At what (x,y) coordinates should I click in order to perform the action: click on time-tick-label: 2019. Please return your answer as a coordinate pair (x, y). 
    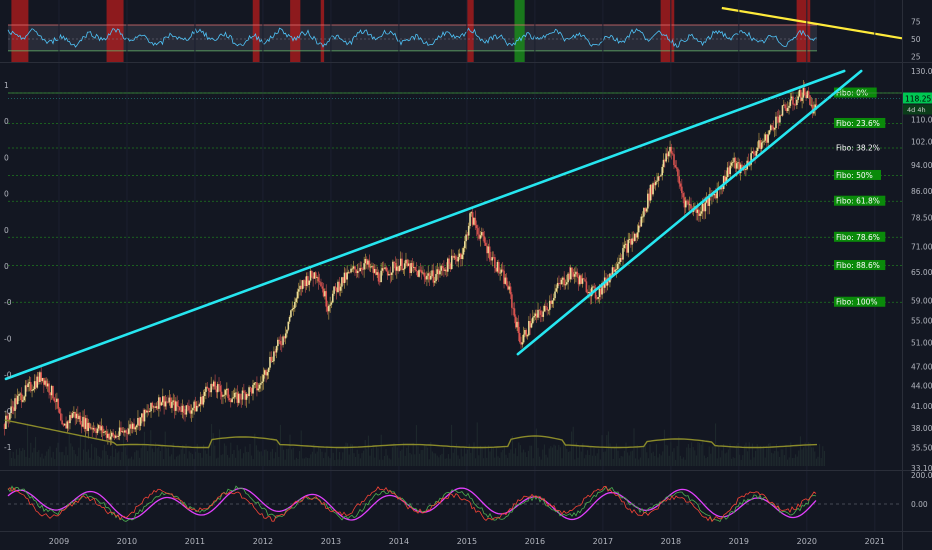
    Looking at the image, I should click on (739, 541).